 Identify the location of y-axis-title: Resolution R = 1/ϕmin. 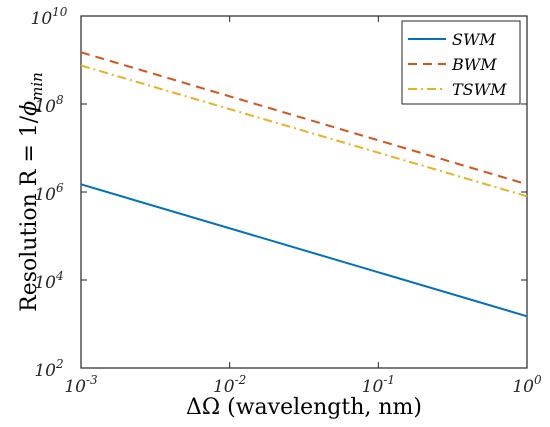
(31, 192).